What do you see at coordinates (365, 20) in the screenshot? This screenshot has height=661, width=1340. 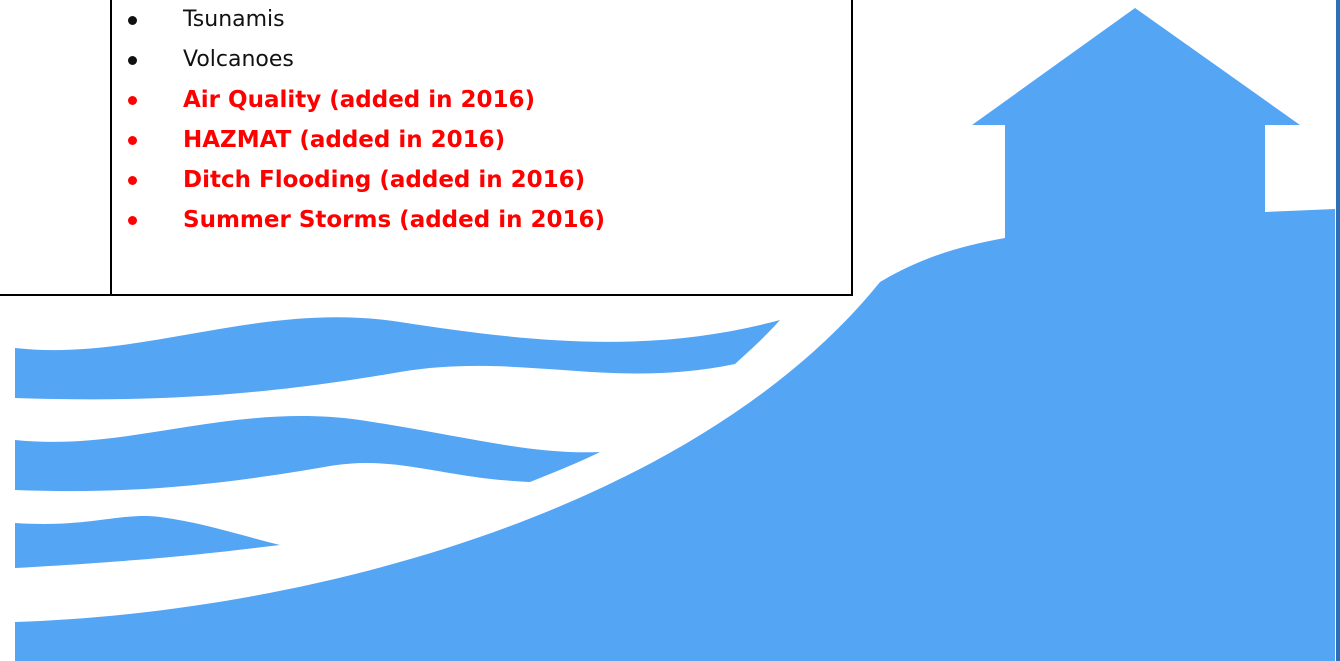 I see `list-item: Tsunamis` at bounding box center [365, 20].